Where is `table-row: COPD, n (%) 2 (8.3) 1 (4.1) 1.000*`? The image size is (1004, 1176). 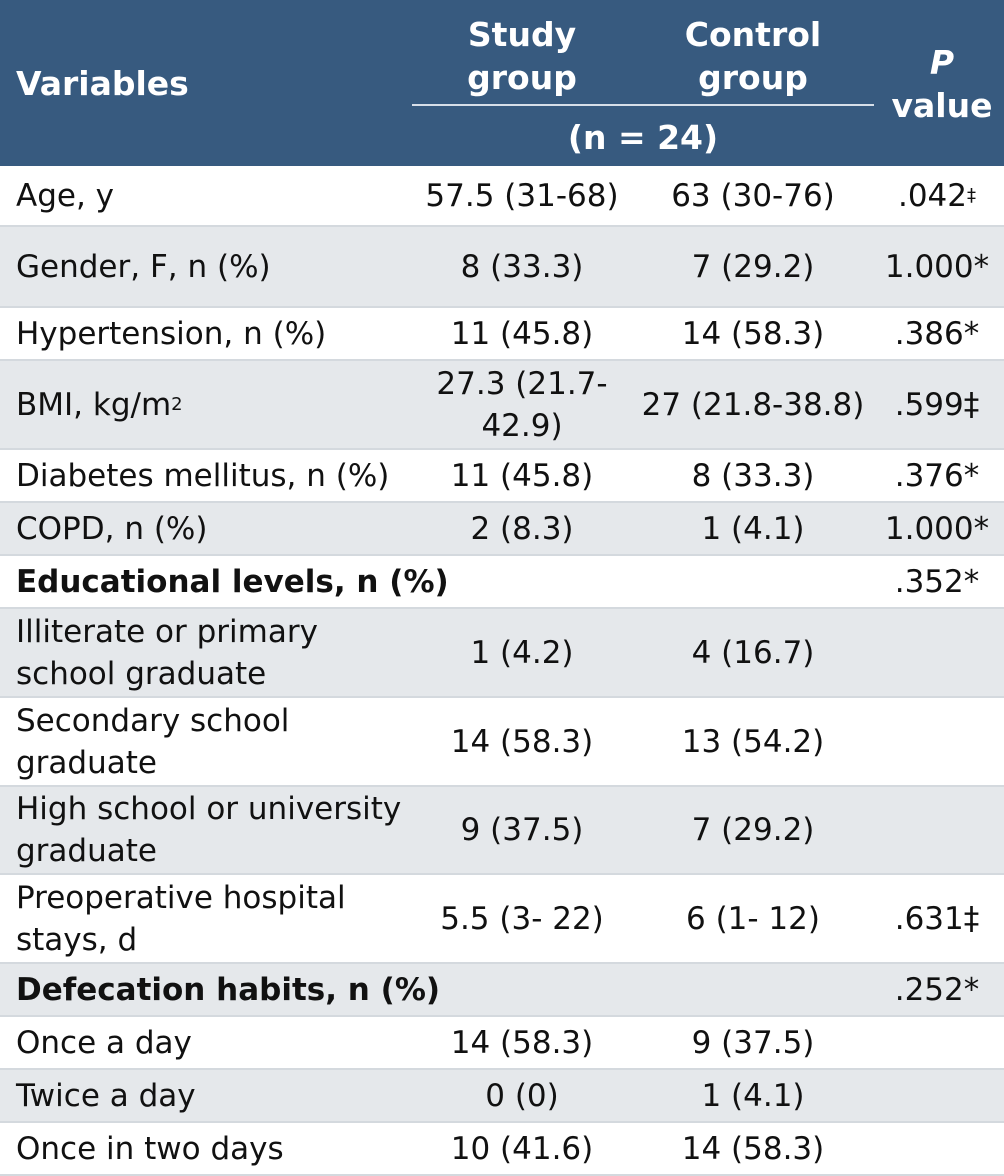
table-row: COPD, n (%) 2 (8.3) 1 (4.1) 1.000* is located at coordinates (502, 529).